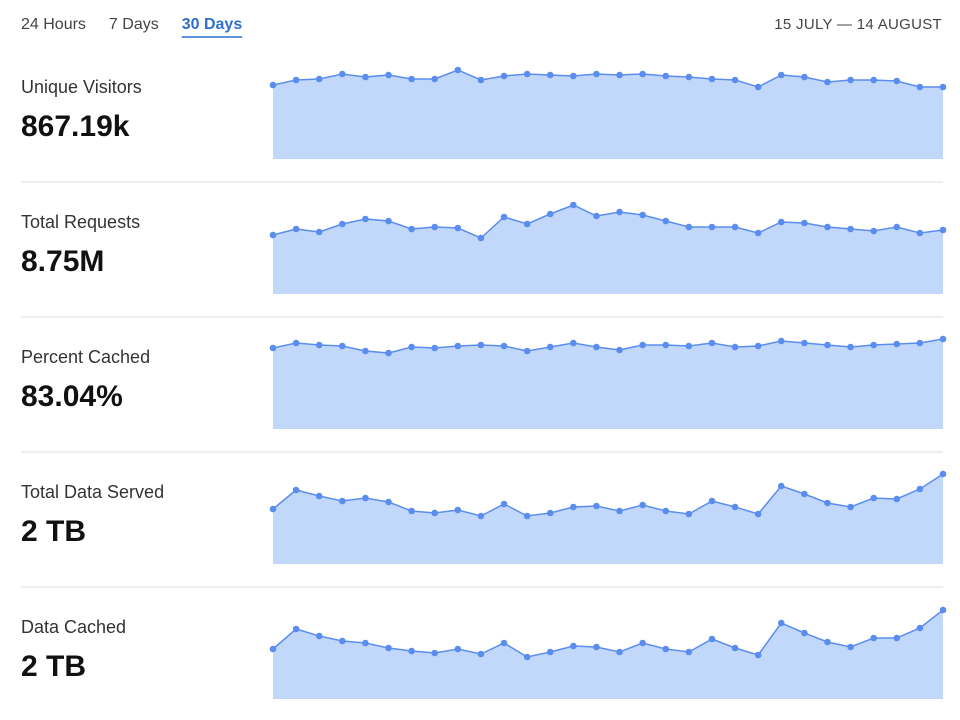 The height and width of the screenshot is (720, 960). What do you see at coordinates (73, 627) in the screenshot?
I see `metric-label: Data Cached` at bounding box center [73, 627].